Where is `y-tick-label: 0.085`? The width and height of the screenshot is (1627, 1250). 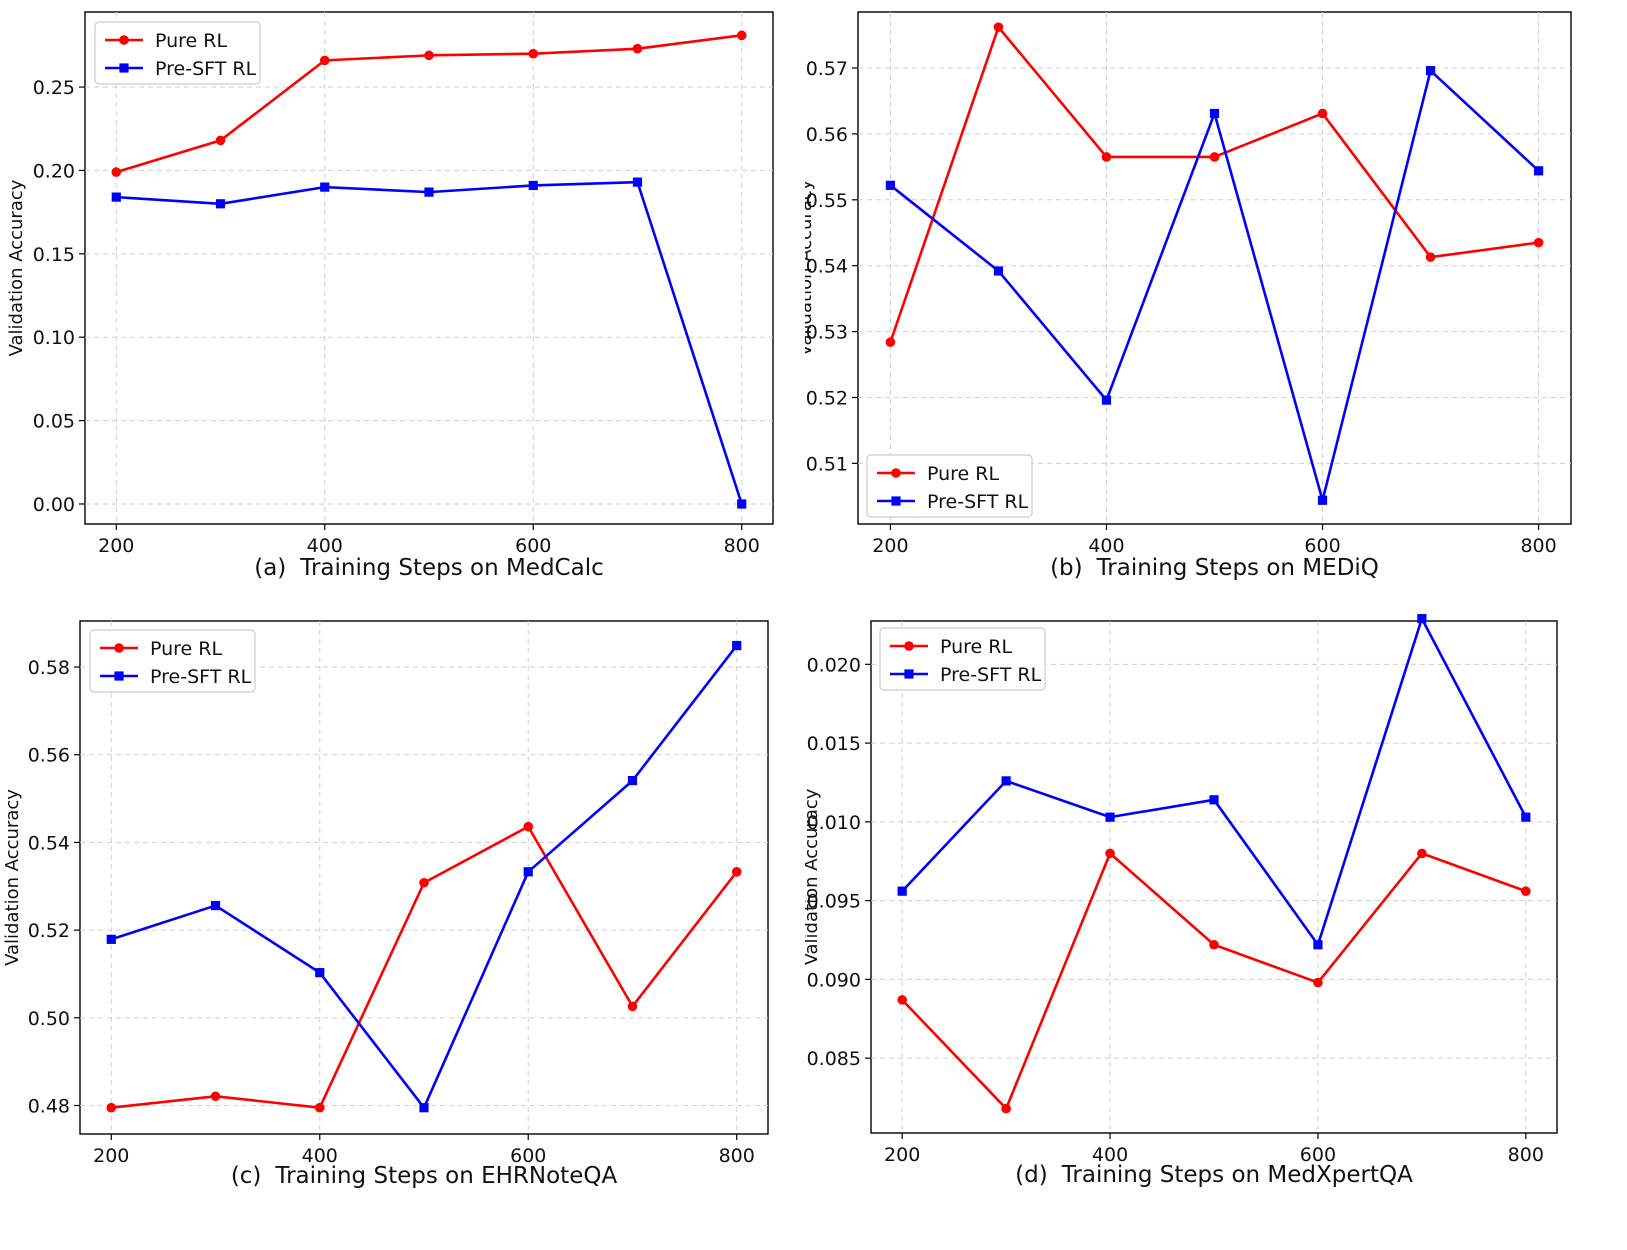
y-tick-label: 0.085 is located at coordinates (834, 1059).